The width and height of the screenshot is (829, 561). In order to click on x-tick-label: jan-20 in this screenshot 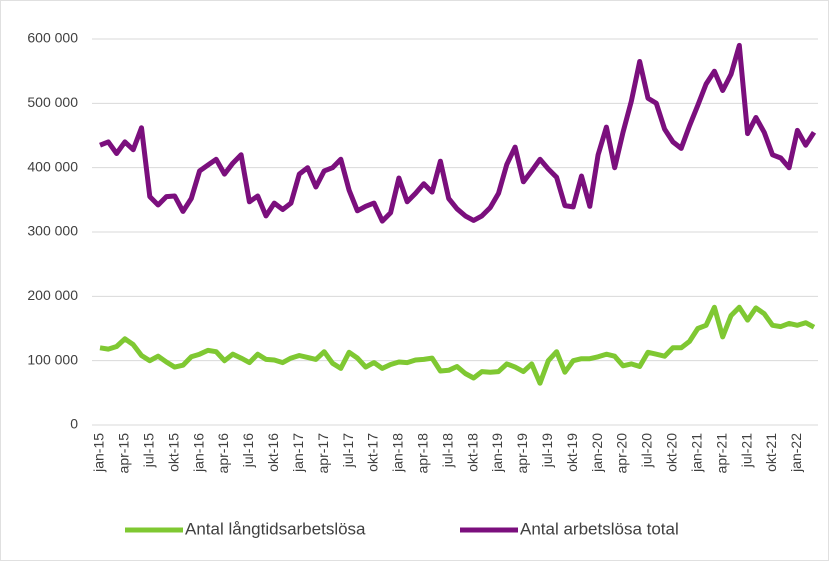, I will do `click(597, 453)`.